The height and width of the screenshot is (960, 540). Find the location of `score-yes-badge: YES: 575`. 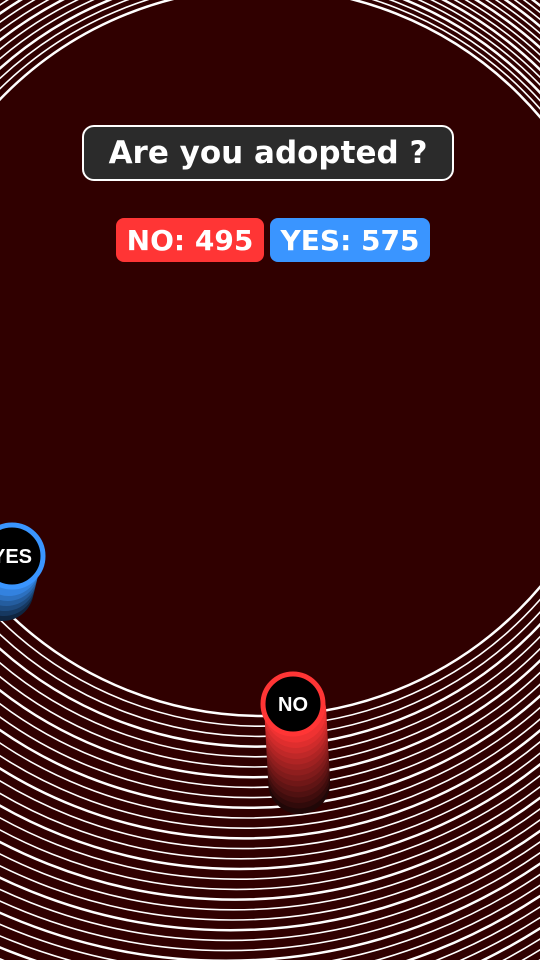

score-yes-badge: YES: 575 is located at coordinates (350, 240).